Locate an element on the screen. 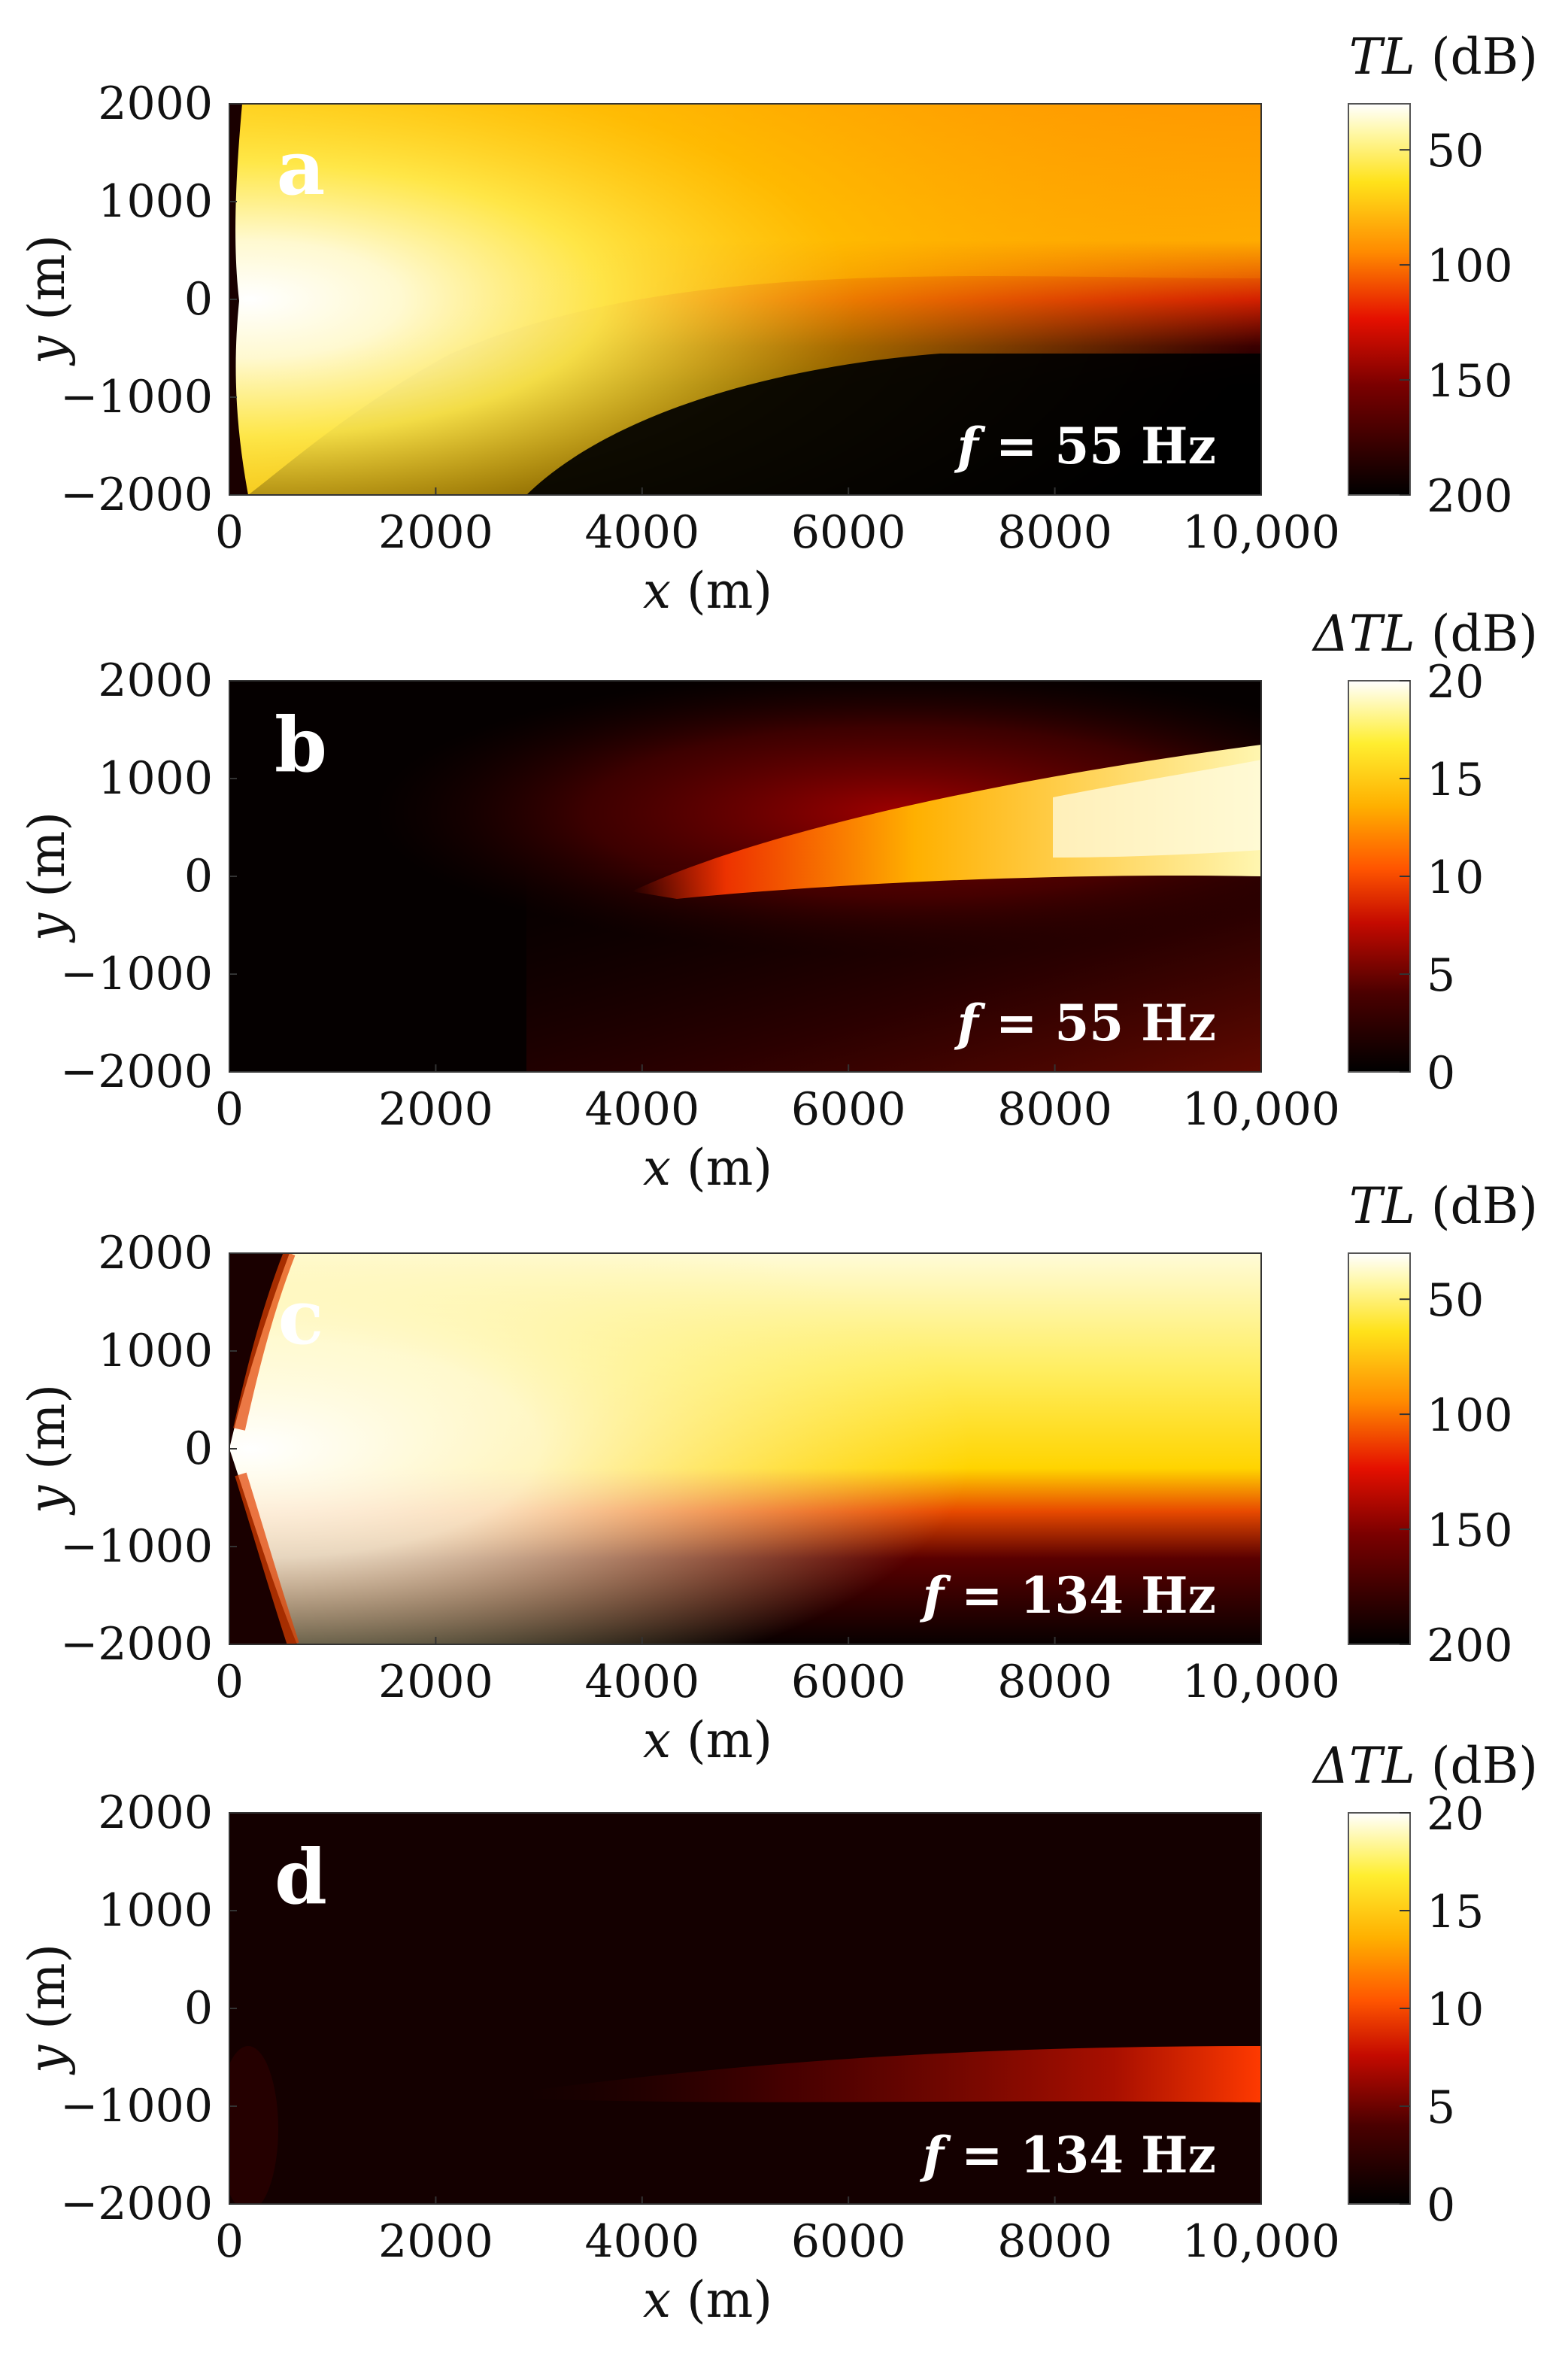  heatmap-field-b is located at coordinates (745, 876).